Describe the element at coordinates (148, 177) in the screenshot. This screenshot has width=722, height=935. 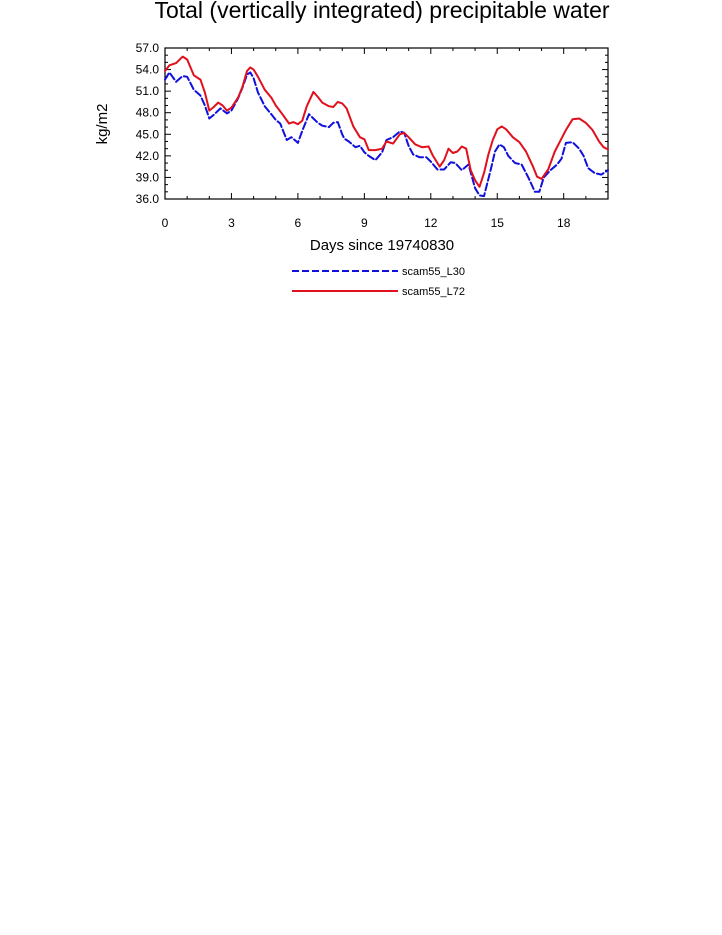
I see `y-tick-label: 39.0` at that location.